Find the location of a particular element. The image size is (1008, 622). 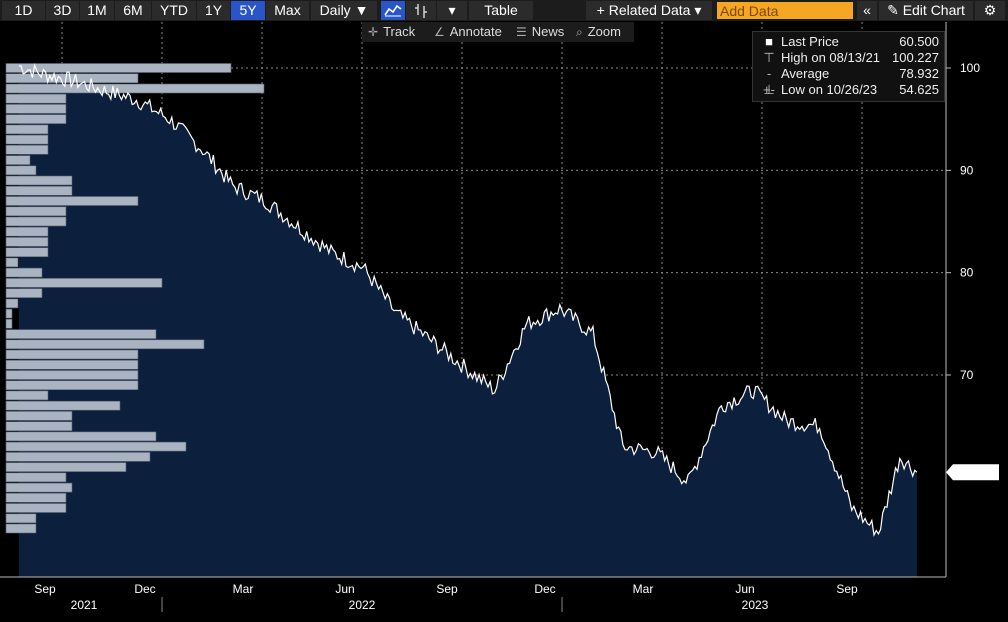

edit-chart-button: ✎ Edit Chart is located at coordinates (926, 10).